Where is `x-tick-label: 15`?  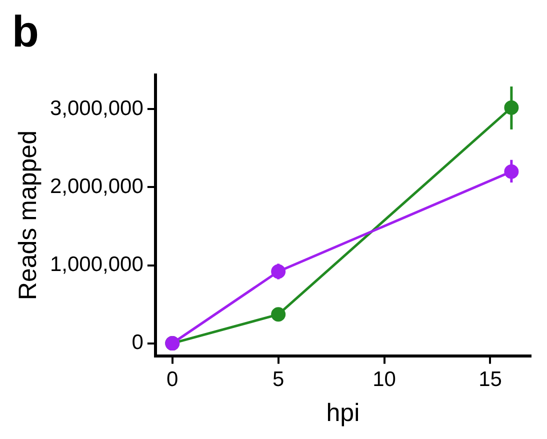 x-tick-label: 15 is located at coordinates (490, 380).